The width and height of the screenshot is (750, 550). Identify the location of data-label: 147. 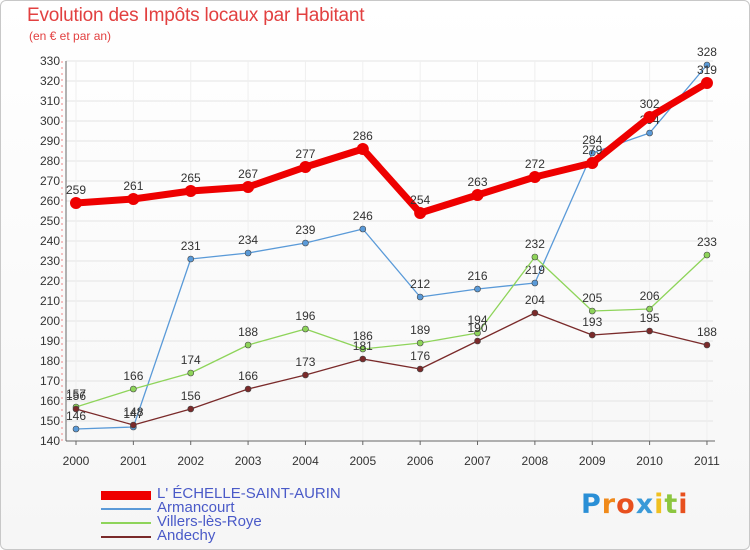
(133, 414).